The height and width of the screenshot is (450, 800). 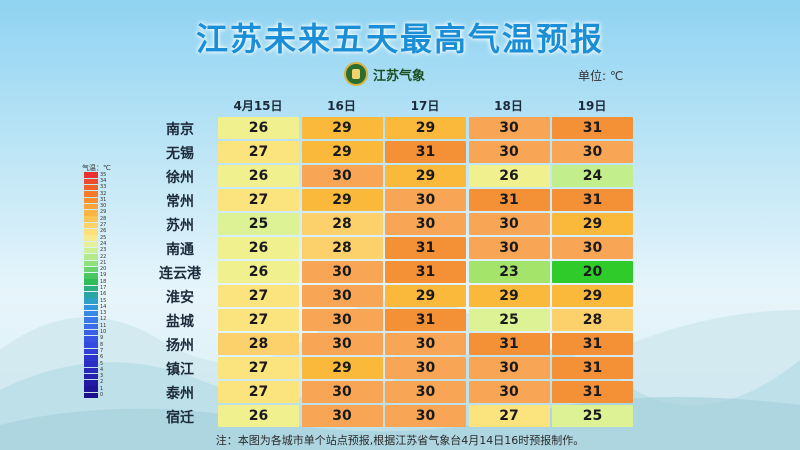 What do you see at coordinates (102, 344) in the screenshot?
I see `scale-tick-label: 8` at bounding box center [102, 344].